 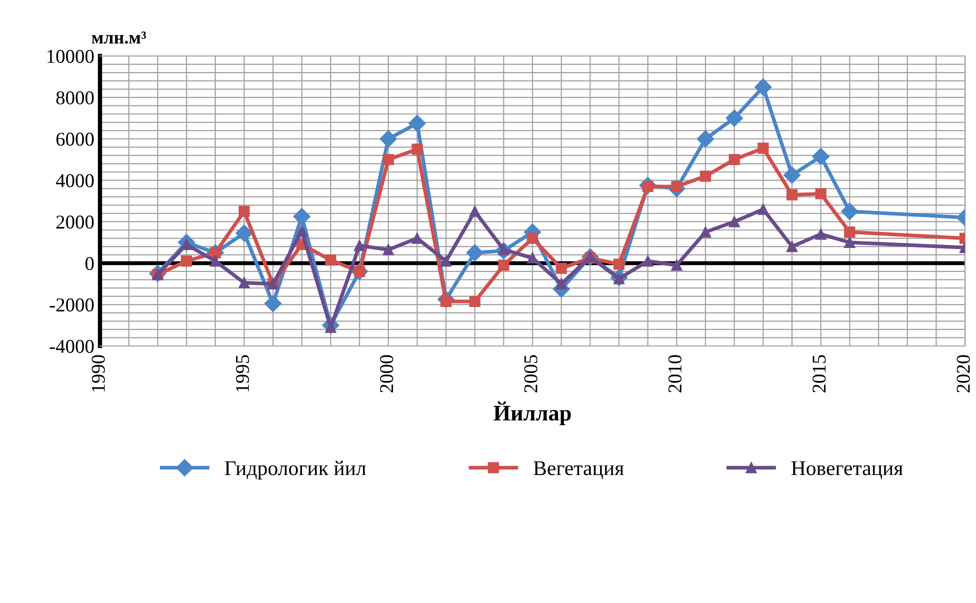 I want to click on x-tick-label: 2010, so click(x=675, y=373).